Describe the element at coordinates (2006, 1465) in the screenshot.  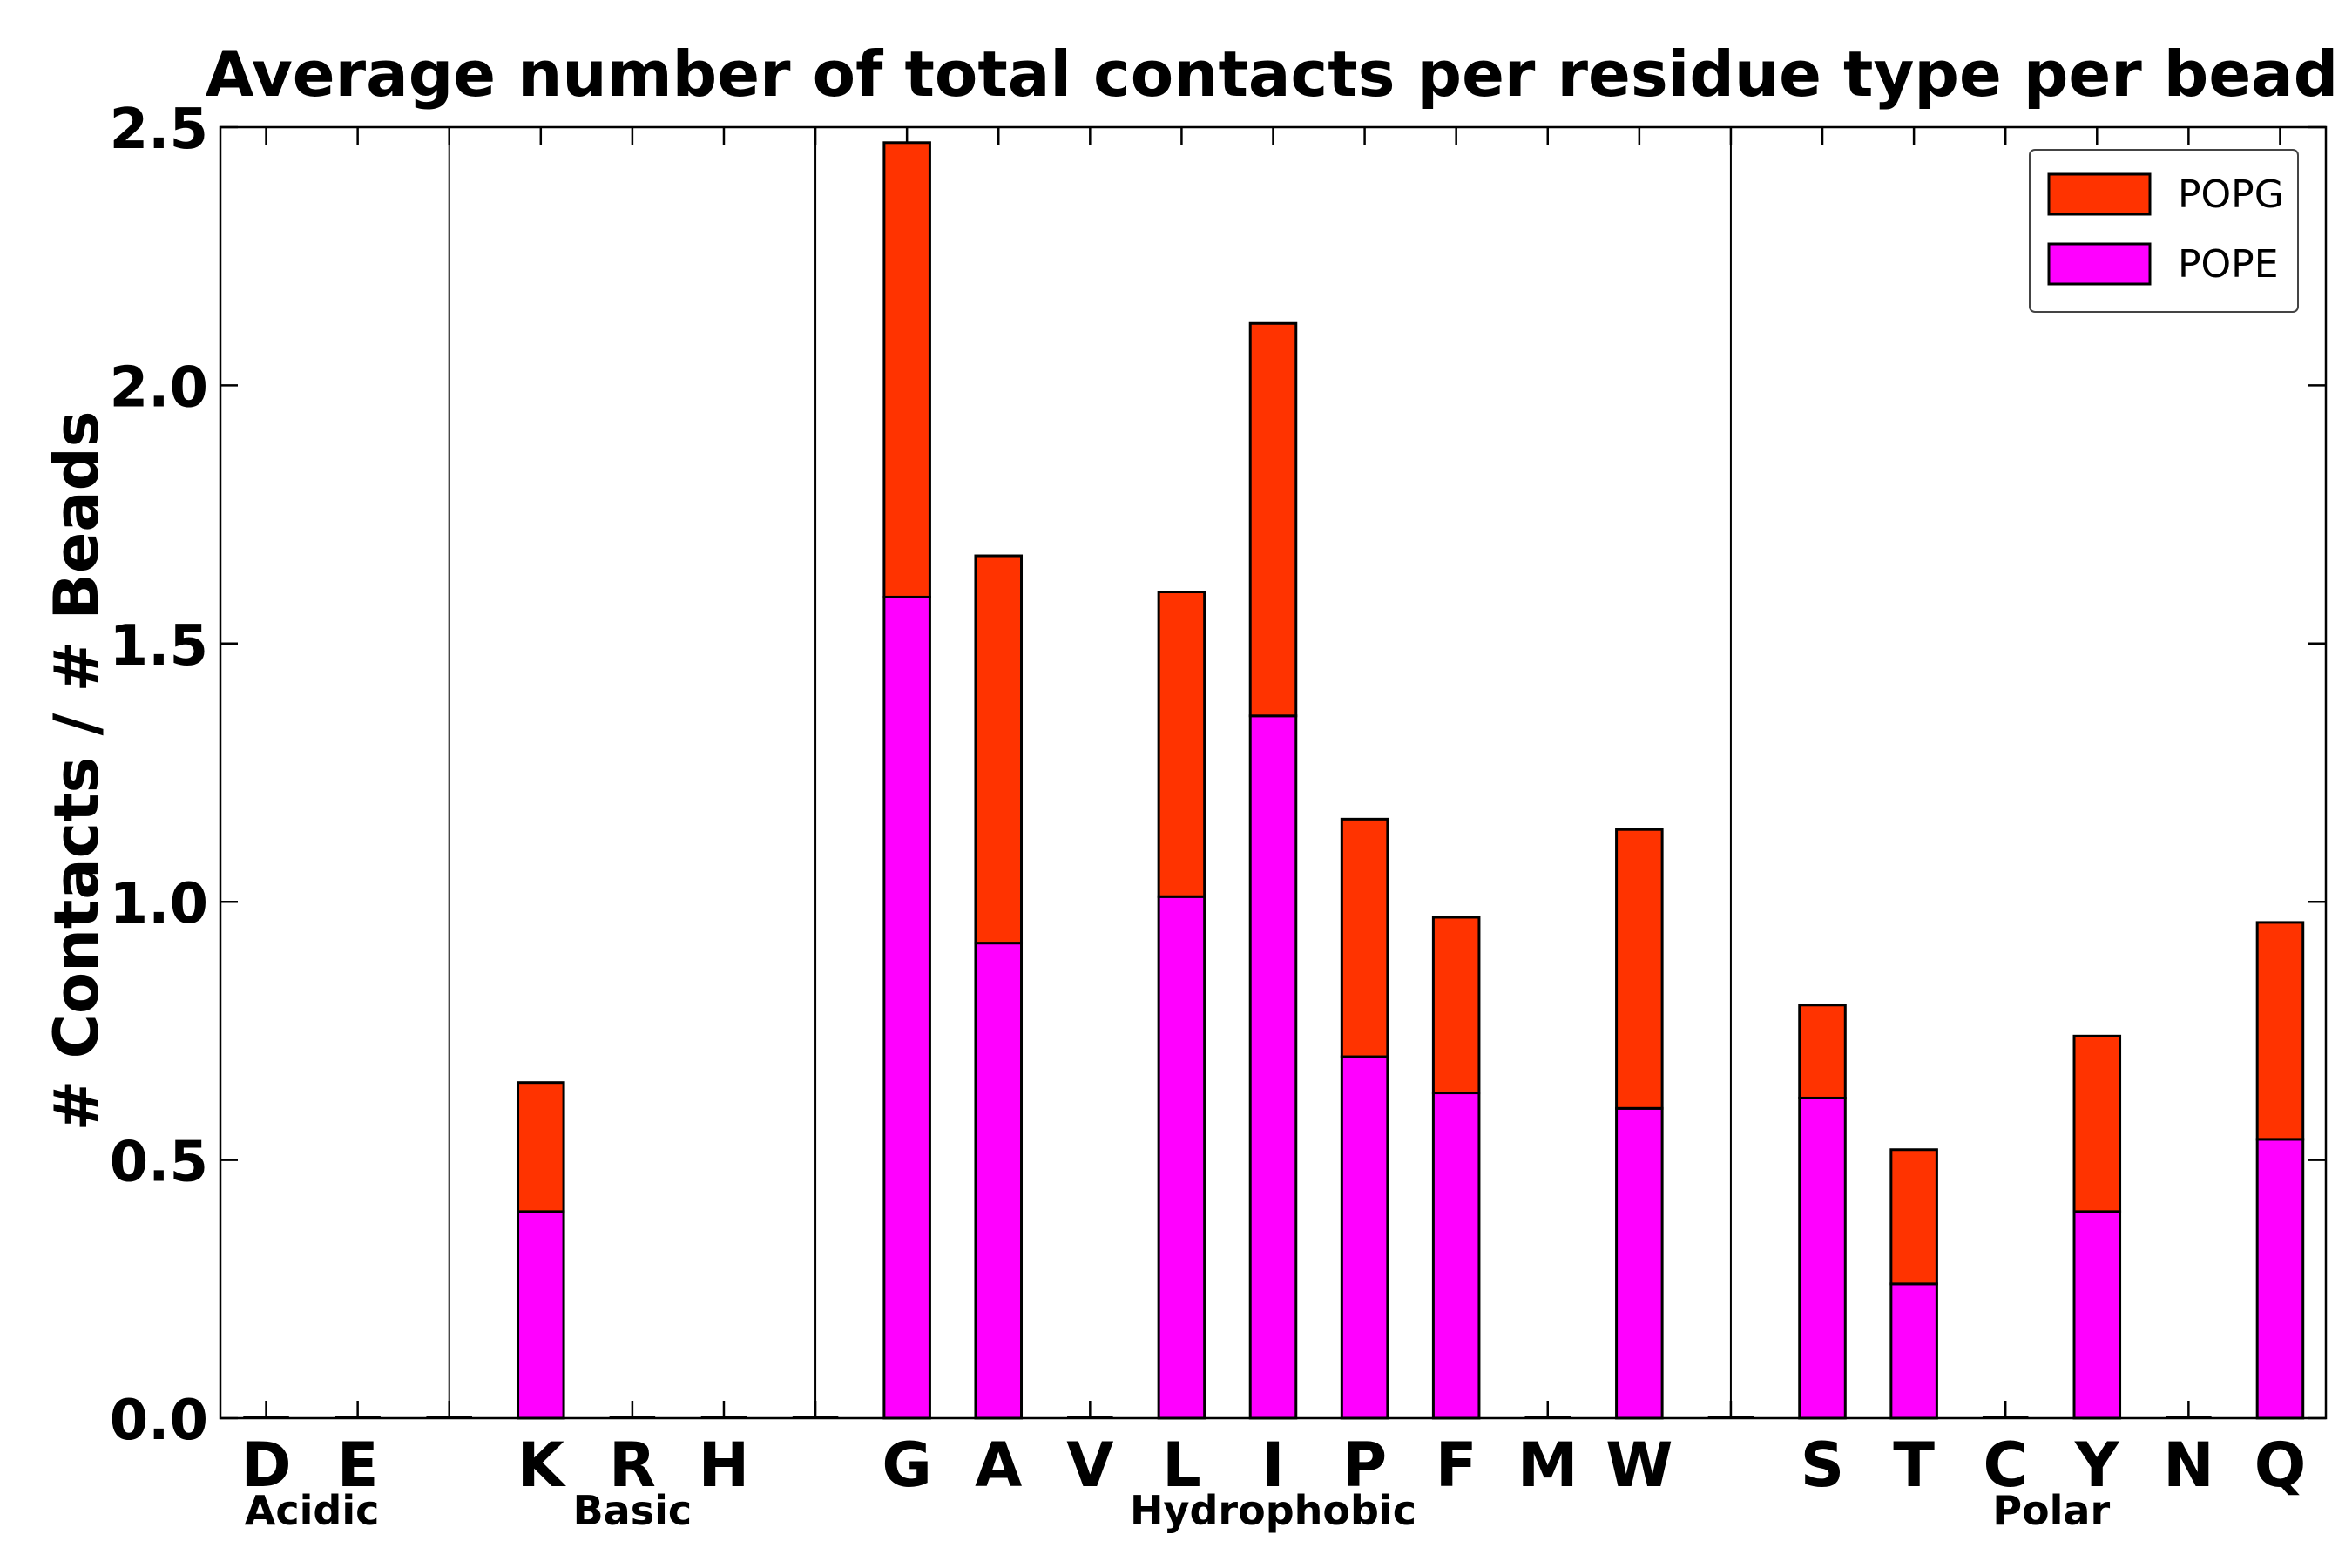
I see `x-tick-label-C: C` at that location.